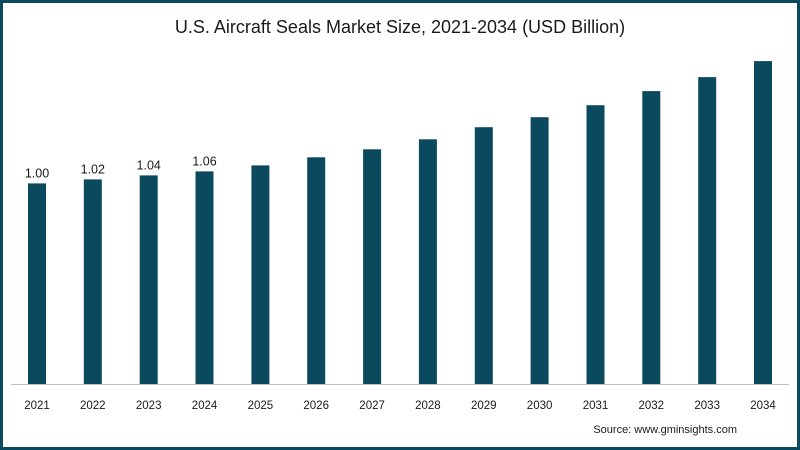 The width and height of the screenshot is (800, 450). Describe the element at coordinates (484, 406) in the screenshot. I see `x-tick-label-2029: 2029` at that location.